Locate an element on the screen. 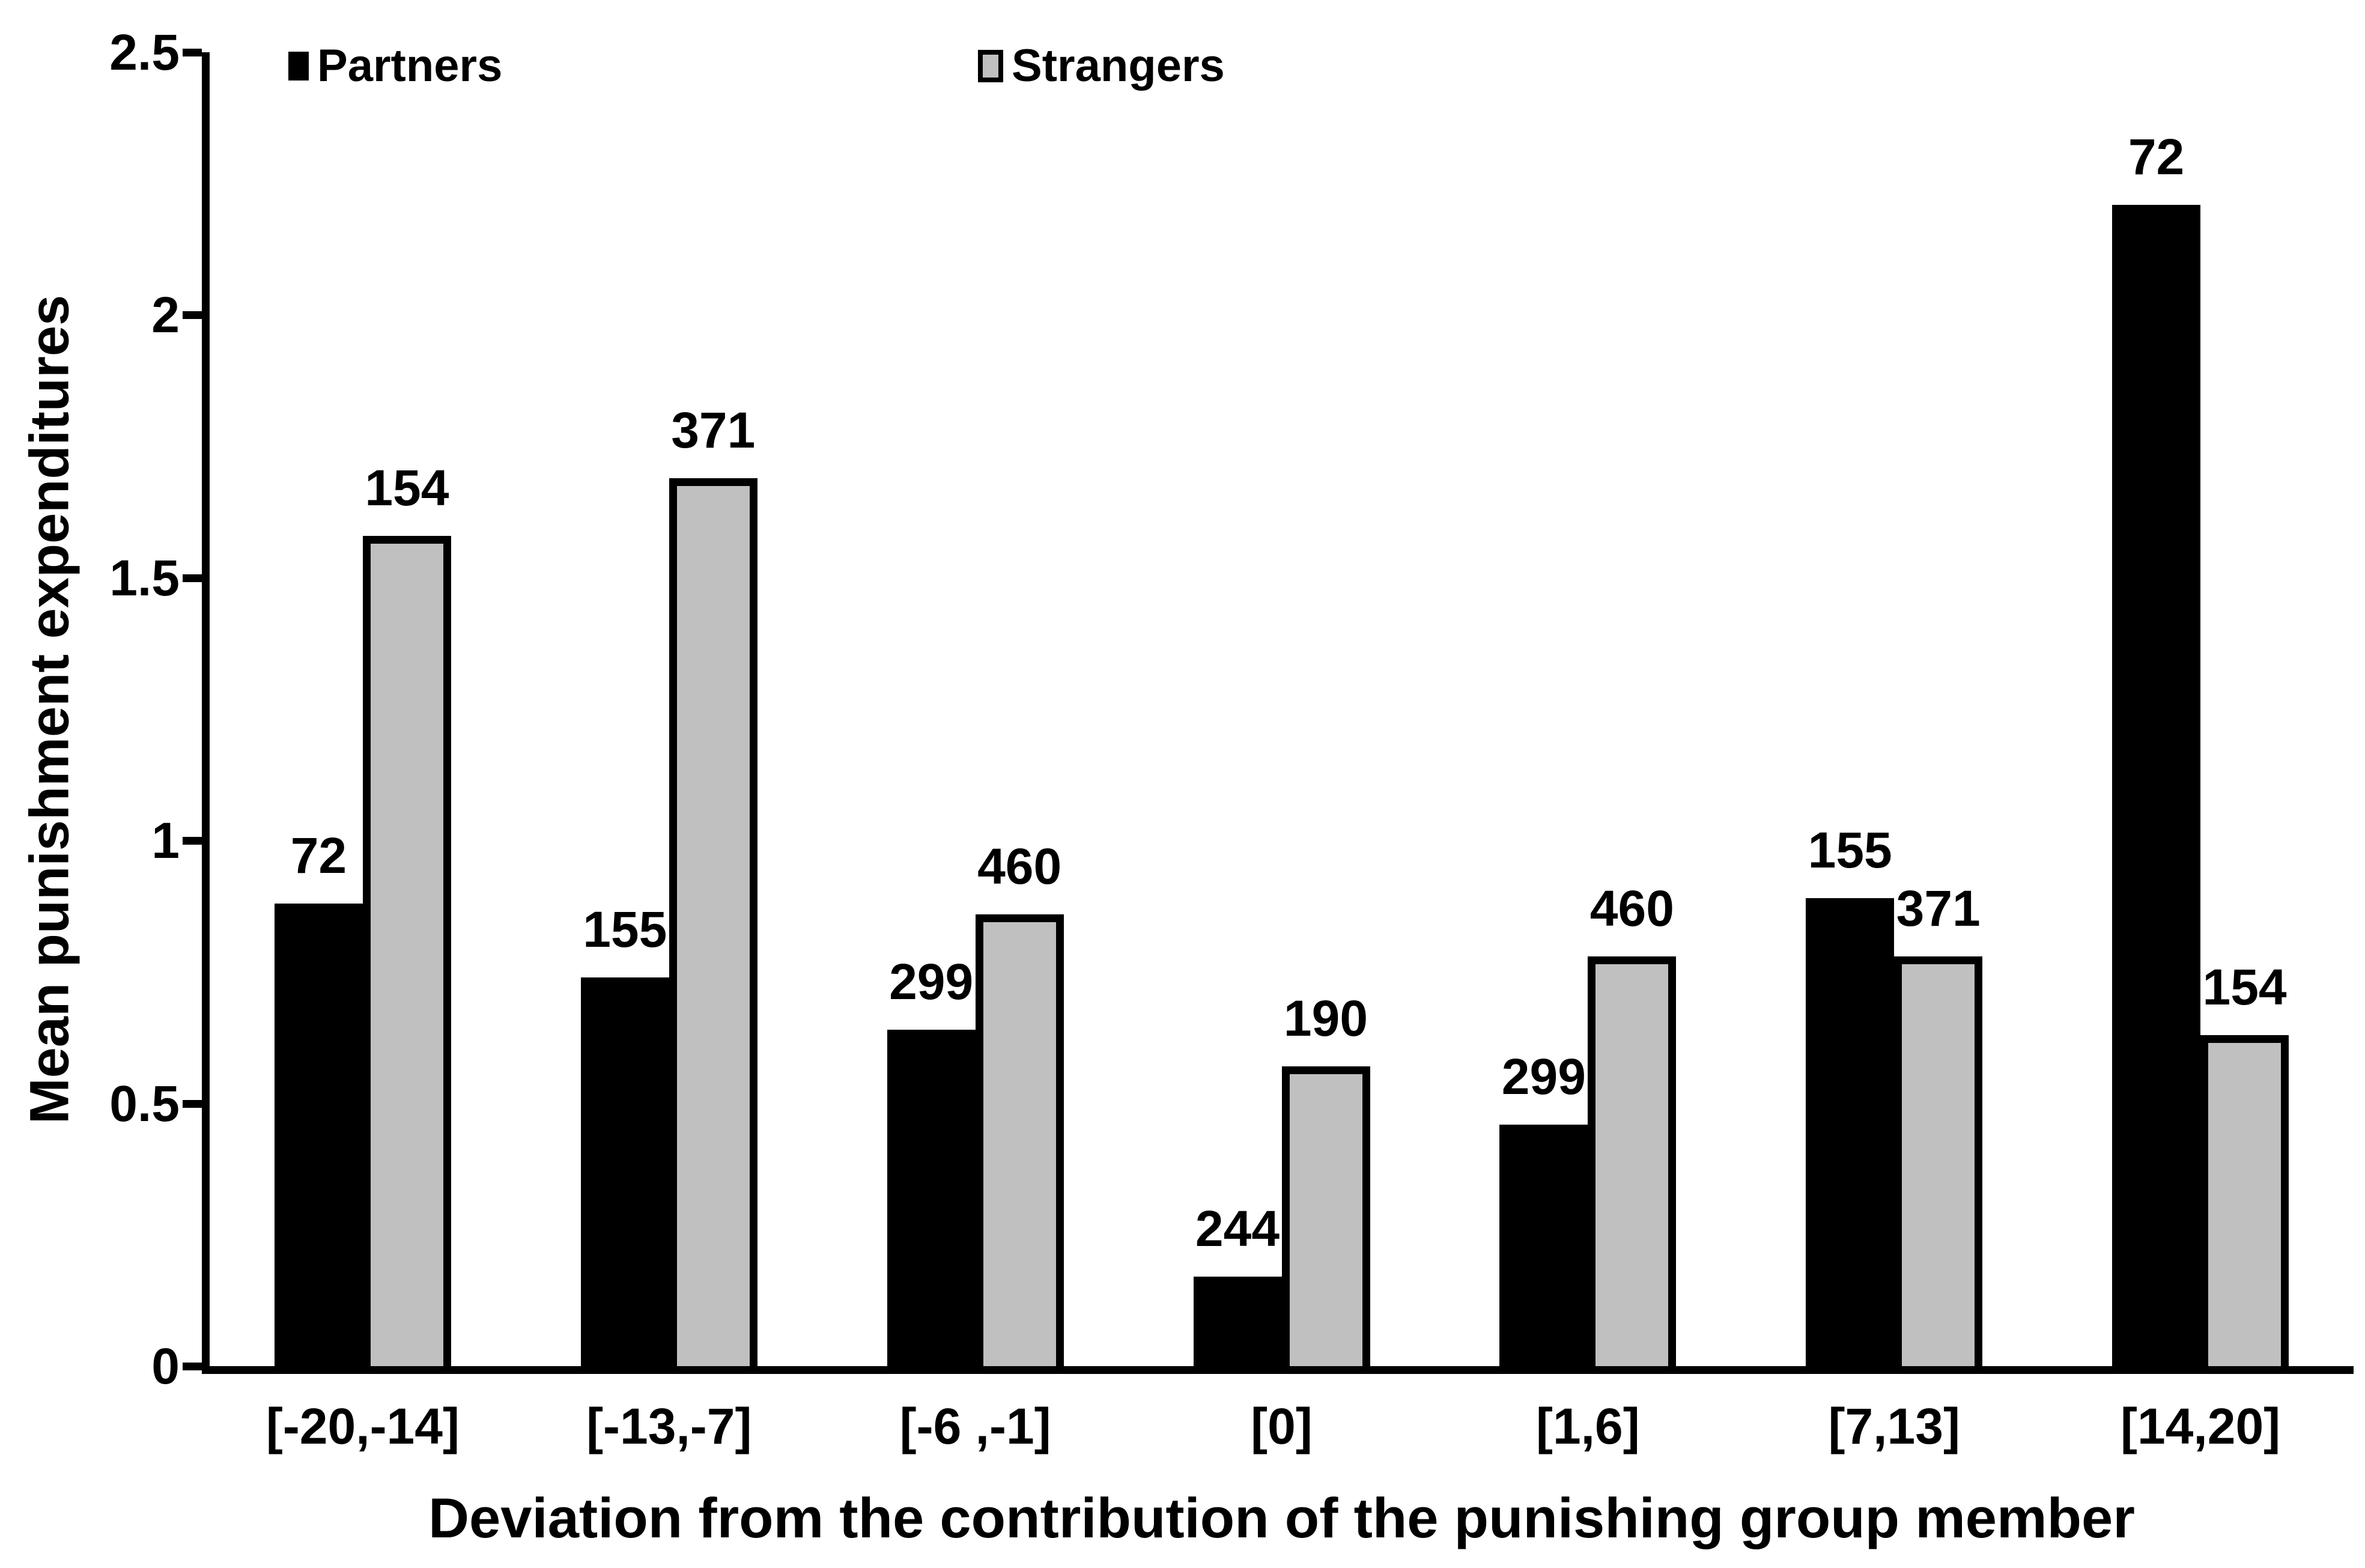 Image resolution: width=2365 pixels, height=1568 pixels. bar-label-partners-2: 299 is located at coordinates (932, 981).